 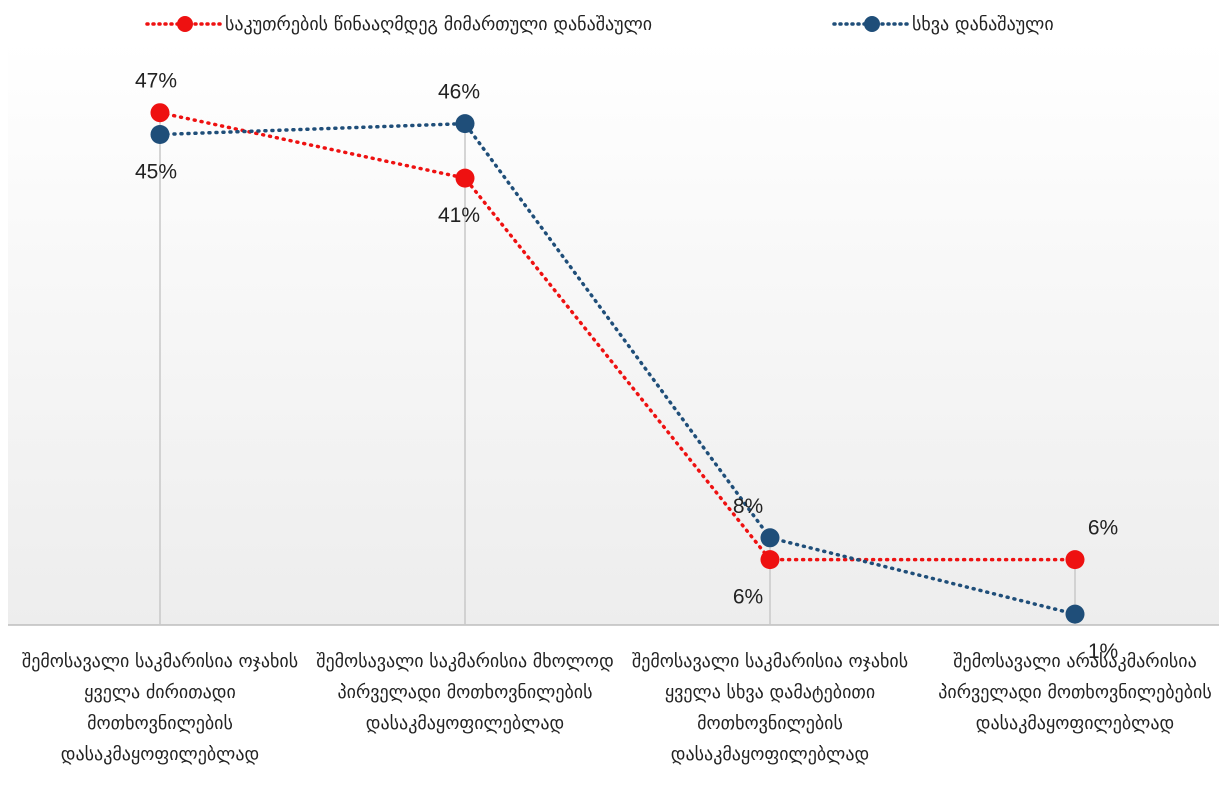 What do you see at coordinates (156, 172) in the screenshot?
I see `data-label-s2-1: 45%` at bounding box center [156, 172].